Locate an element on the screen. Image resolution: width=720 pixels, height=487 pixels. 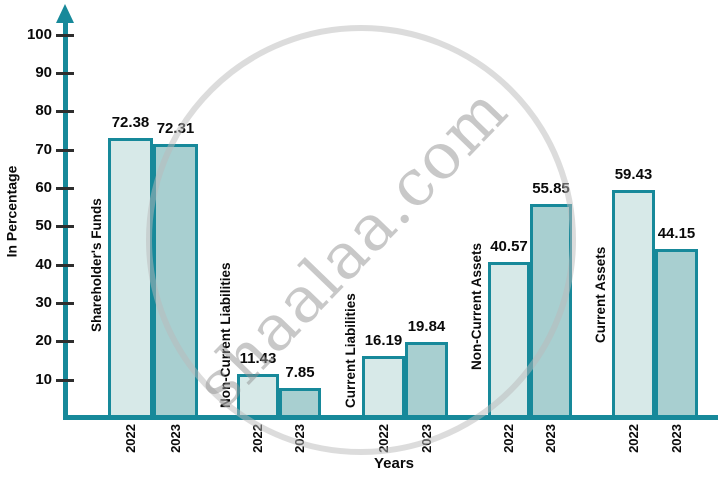
y-axis-tick-label: 10 is located at coordinates (43, 379).